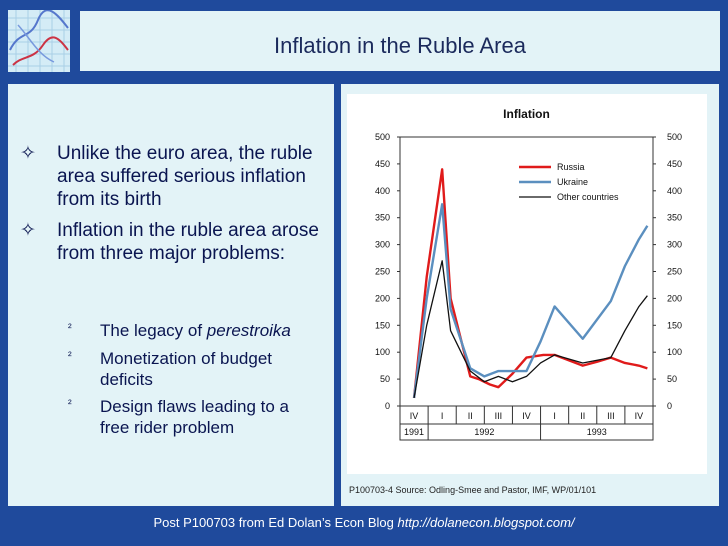 This screenshot has width=728, height=546. Describe the element at coordinates (382, 325) in the screenshot. I see `y-tick-label: 150` at that location.